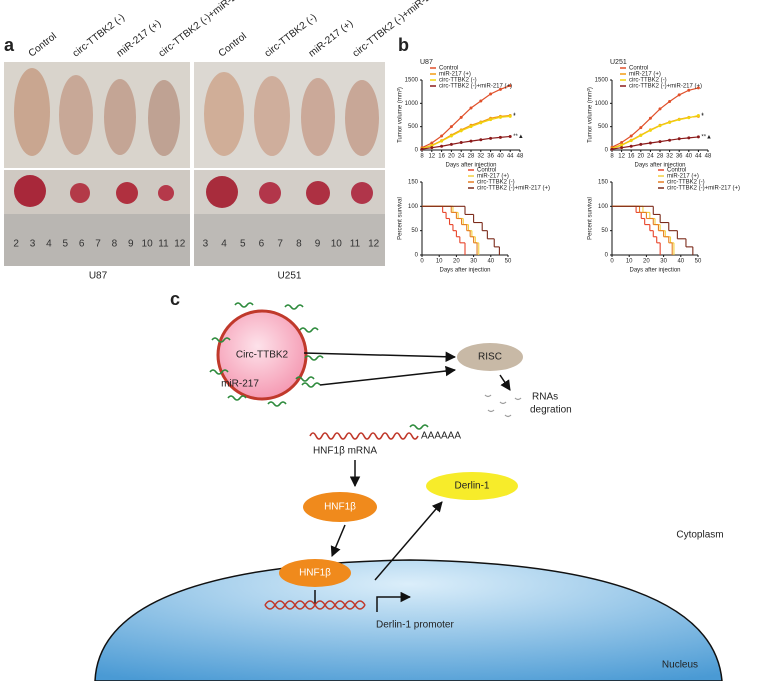  Describe the element at coordinates (403, 45) in the screenshot. I see `panel-label: b` at that location.